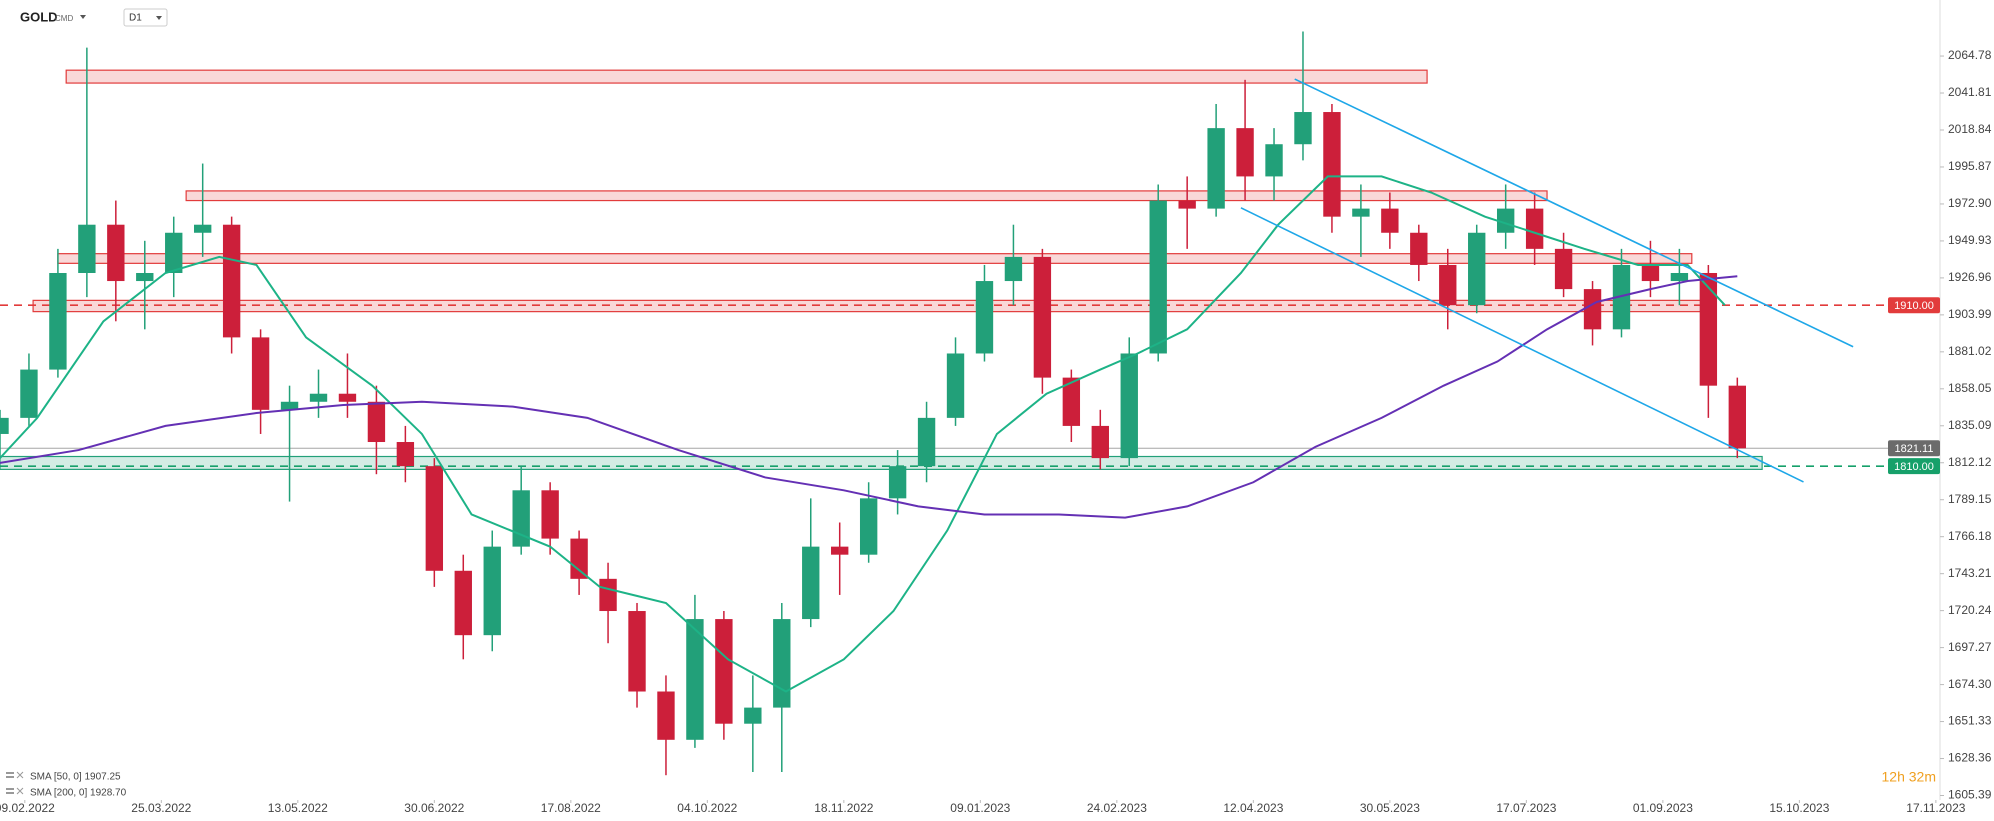 The height and width of the screenshot is (821, 1994). What do you see at coordinates (145, 17) in the screenshot?
I see `timeframe-box` at bounding box center [145, 17].